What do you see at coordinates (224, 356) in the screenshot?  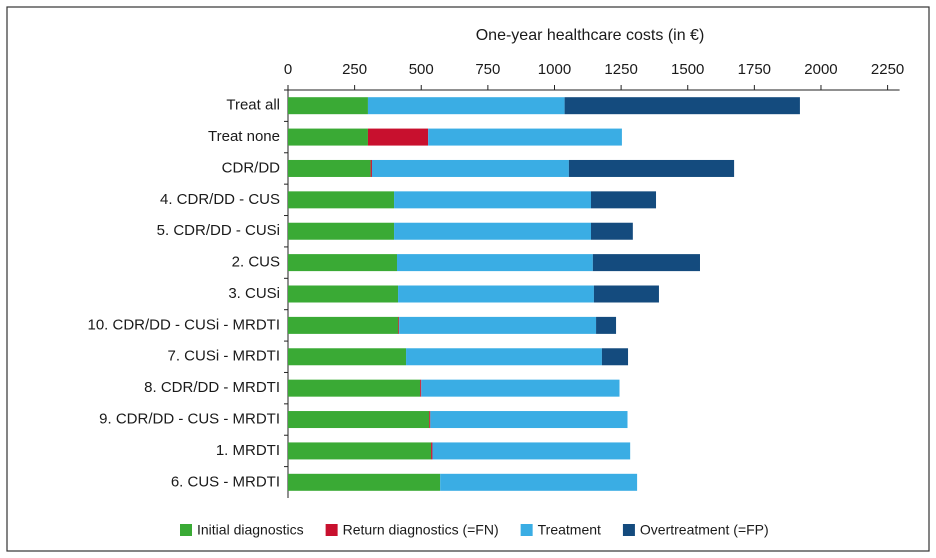 I see `y-tick-label: 7. CUSi - MRDTI` at bounding box center [224, 356].